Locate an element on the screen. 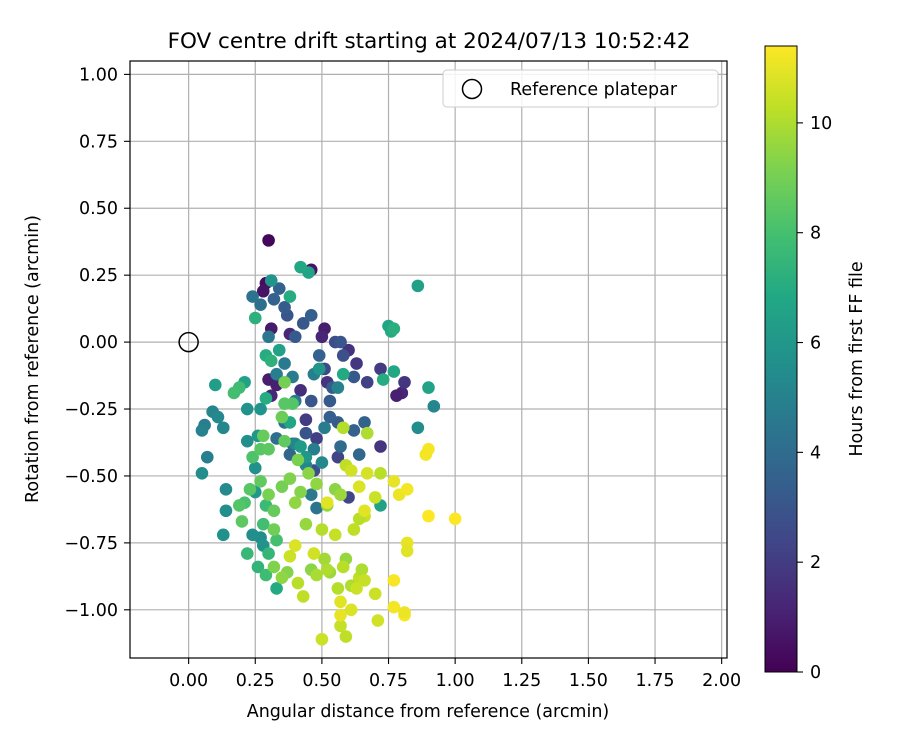 The image size is (900, 750). legend-box is located at coordinates (580, 88).